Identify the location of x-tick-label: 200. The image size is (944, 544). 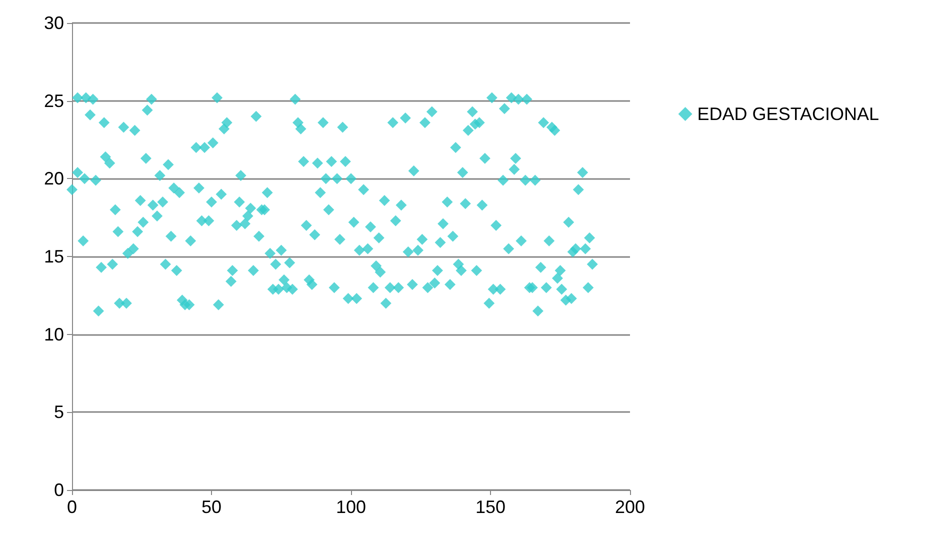
(630, 507).